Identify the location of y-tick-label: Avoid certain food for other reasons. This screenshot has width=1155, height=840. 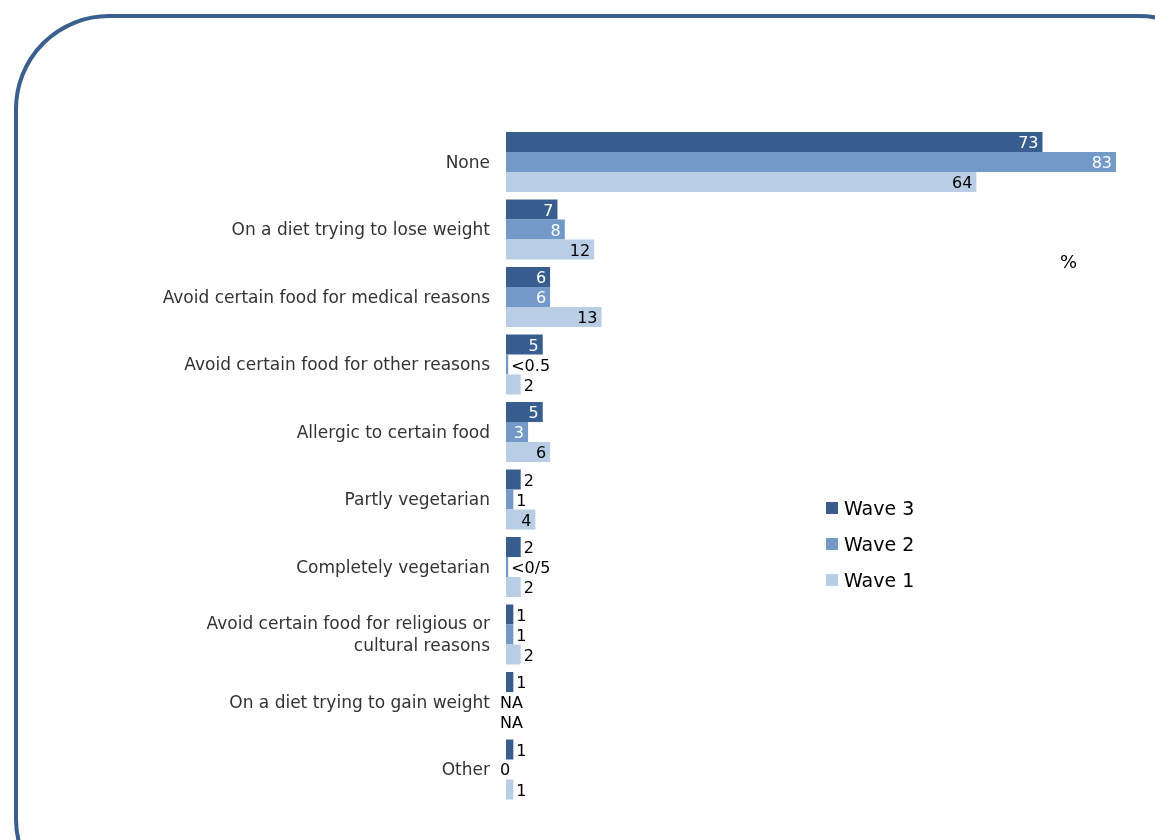
(337, 364).